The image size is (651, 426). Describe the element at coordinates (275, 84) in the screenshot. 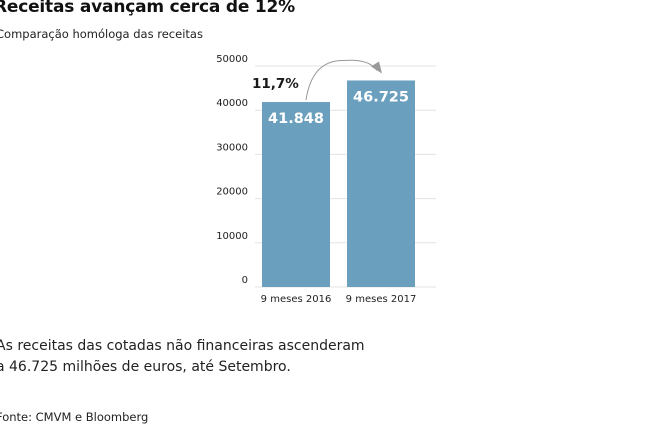

I see `annotation-label: 11,7%` at that location.